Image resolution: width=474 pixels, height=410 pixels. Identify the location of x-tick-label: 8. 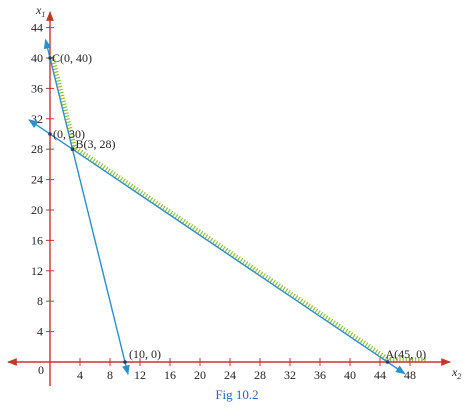
(110, 375).